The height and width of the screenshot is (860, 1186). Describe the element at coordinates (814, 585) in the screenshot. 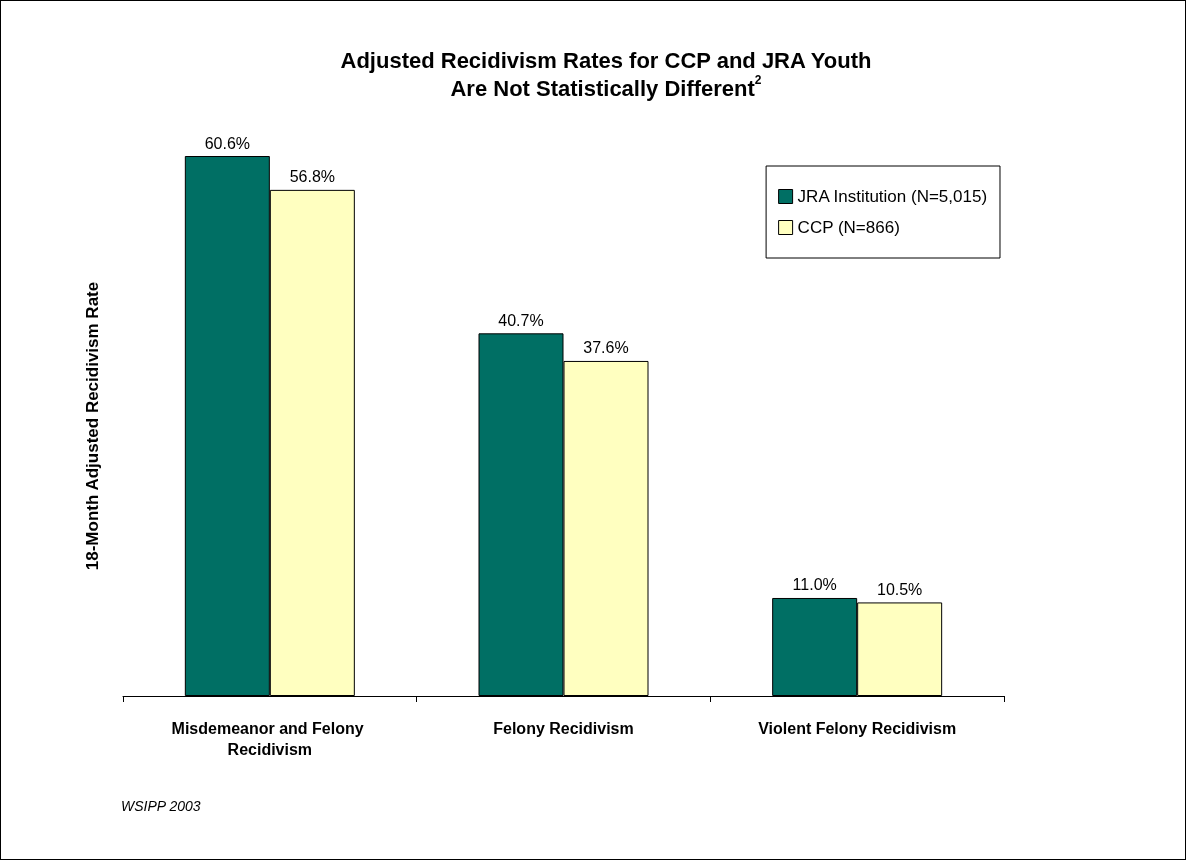

I see `data-label: 11.0%` at that location.